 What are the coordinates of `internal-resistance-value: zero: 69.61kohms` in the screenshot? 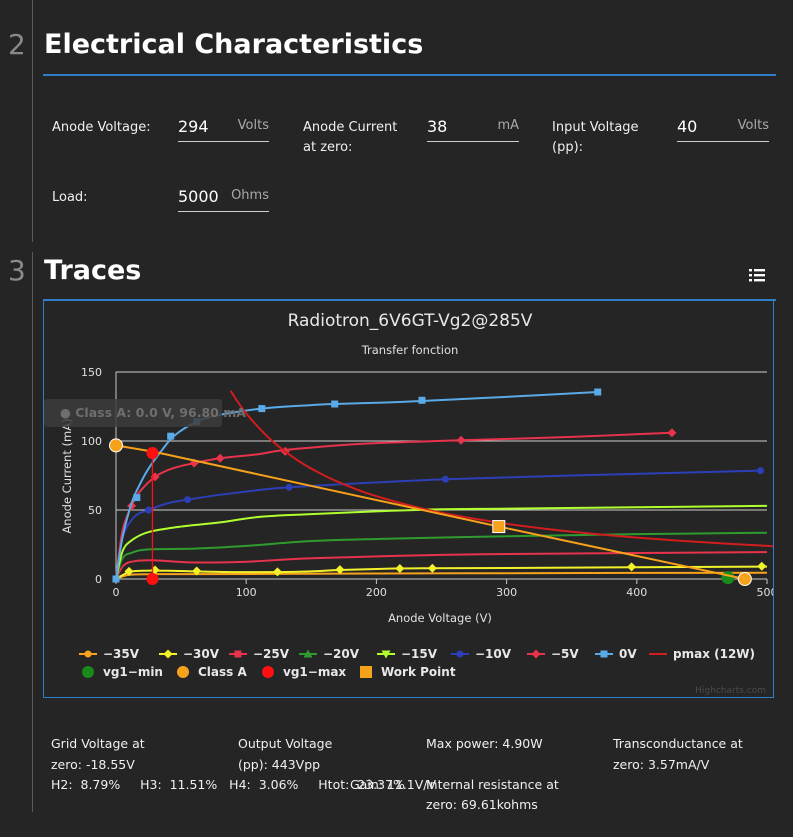 It's located at (482, 804).